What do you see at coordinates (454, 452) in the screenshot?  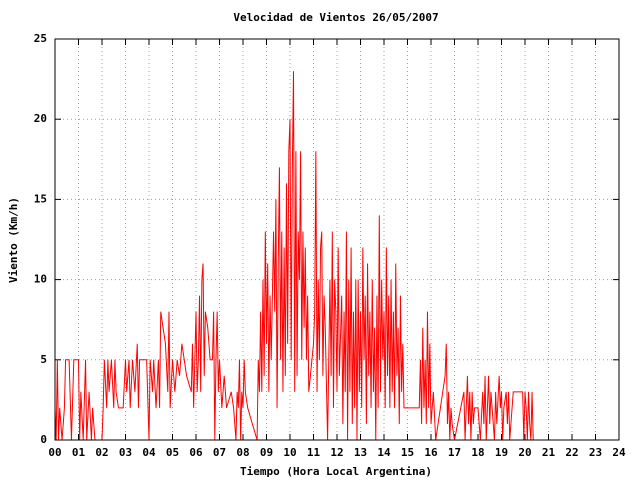 I see `x-tick-label: 17` at bounding box center [454, 452].